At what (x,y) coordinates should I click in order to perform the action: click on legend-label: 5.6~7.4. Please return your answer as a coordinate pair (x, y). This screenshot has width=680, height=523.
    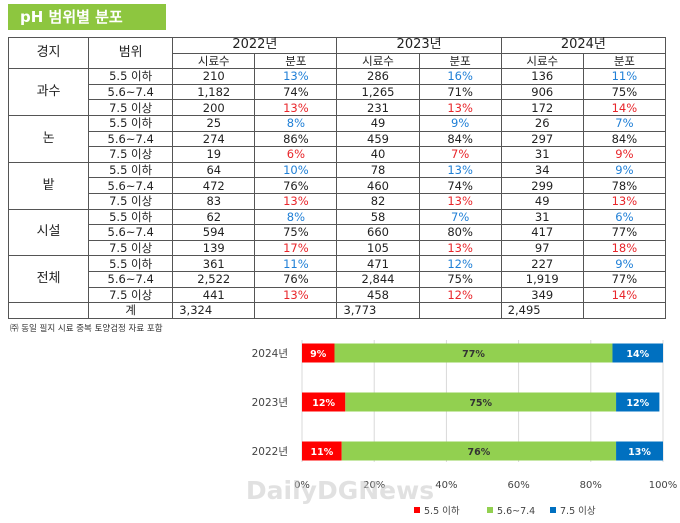
    Looking at the image, I should click on (516, 511).